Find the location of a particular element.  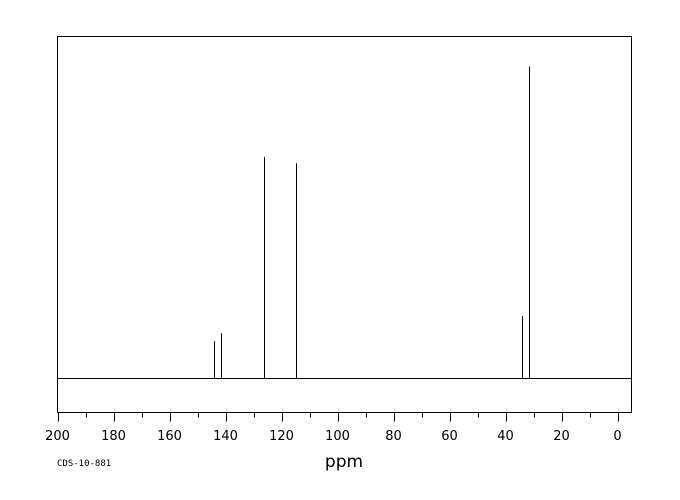

x-tick-label: 180 is located at coordinates (113, 436).